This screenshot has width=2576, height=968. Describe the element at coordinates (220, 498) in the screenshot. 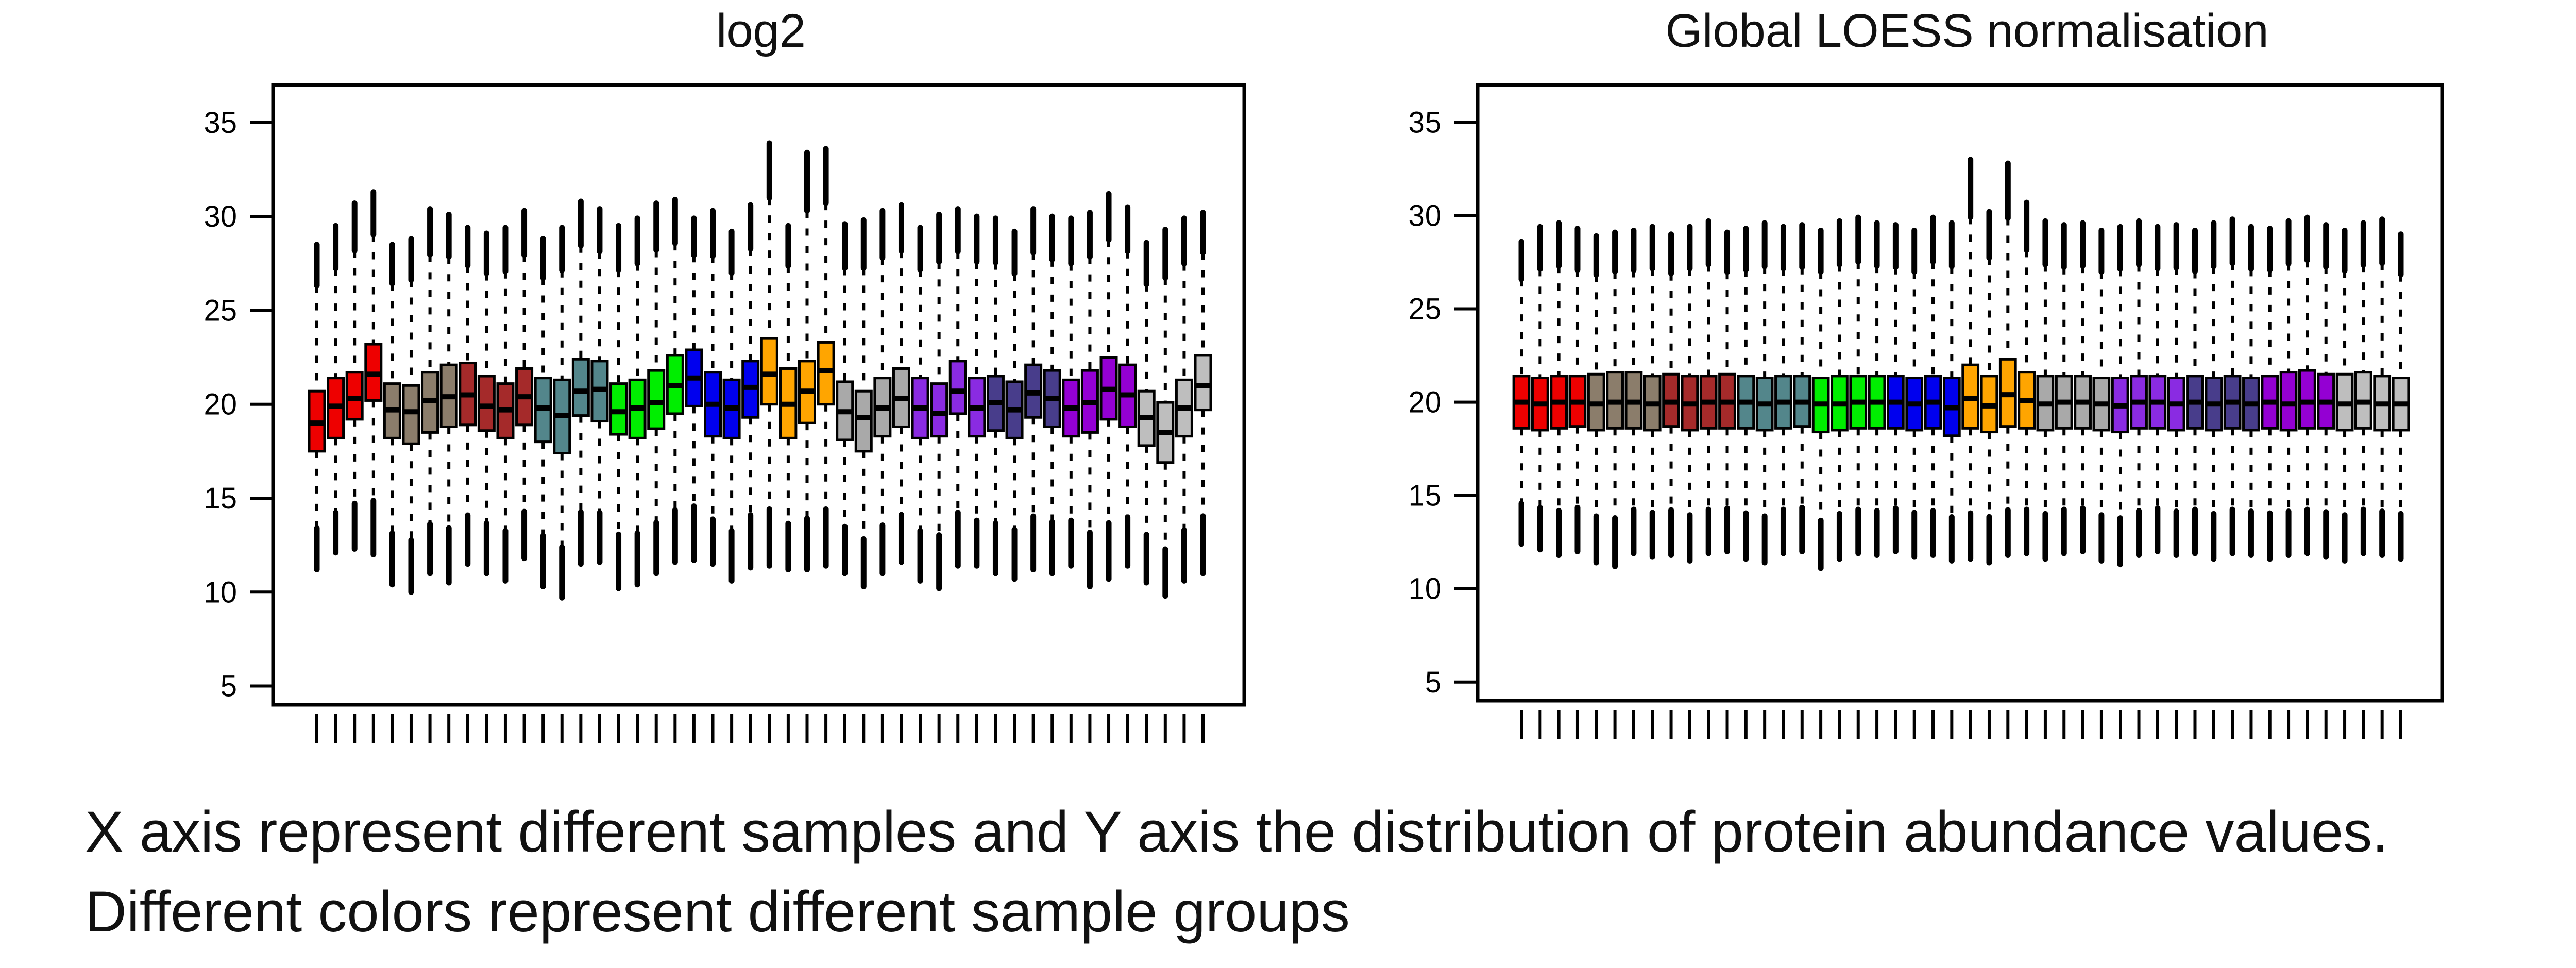

I see `y-tick-label: 15` at that location.